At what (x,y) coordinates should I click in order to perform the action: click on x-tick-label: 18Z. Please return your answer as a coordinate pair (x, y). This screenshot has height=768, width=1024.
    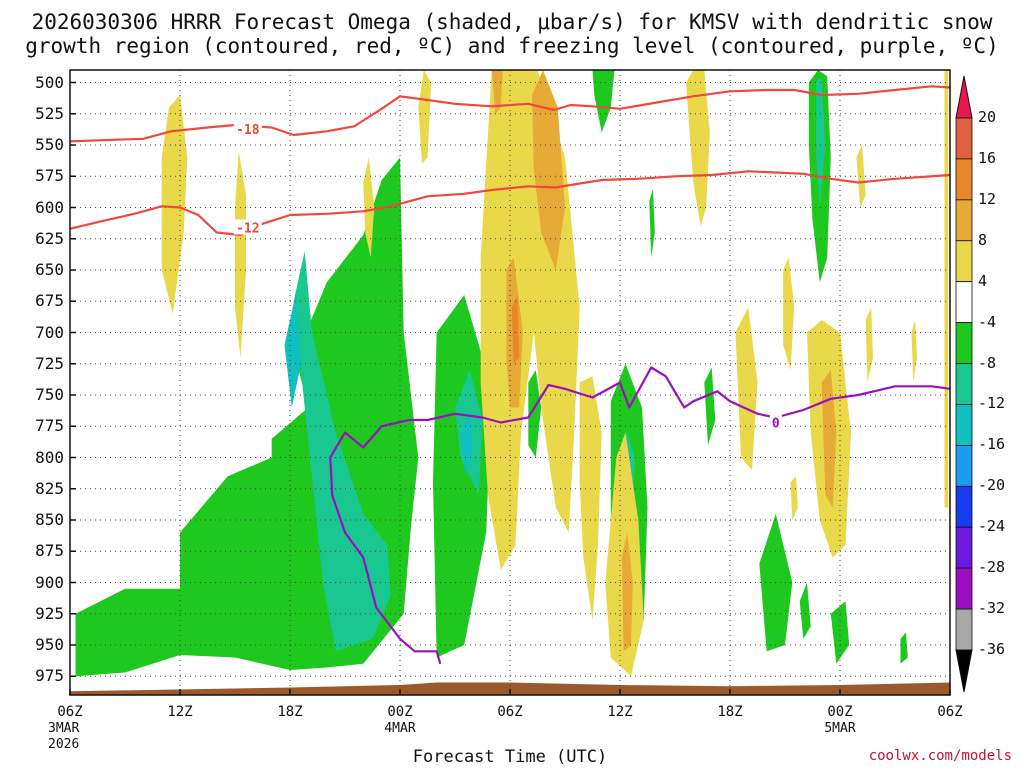
    Looking at the image, I should click on (730, 712).